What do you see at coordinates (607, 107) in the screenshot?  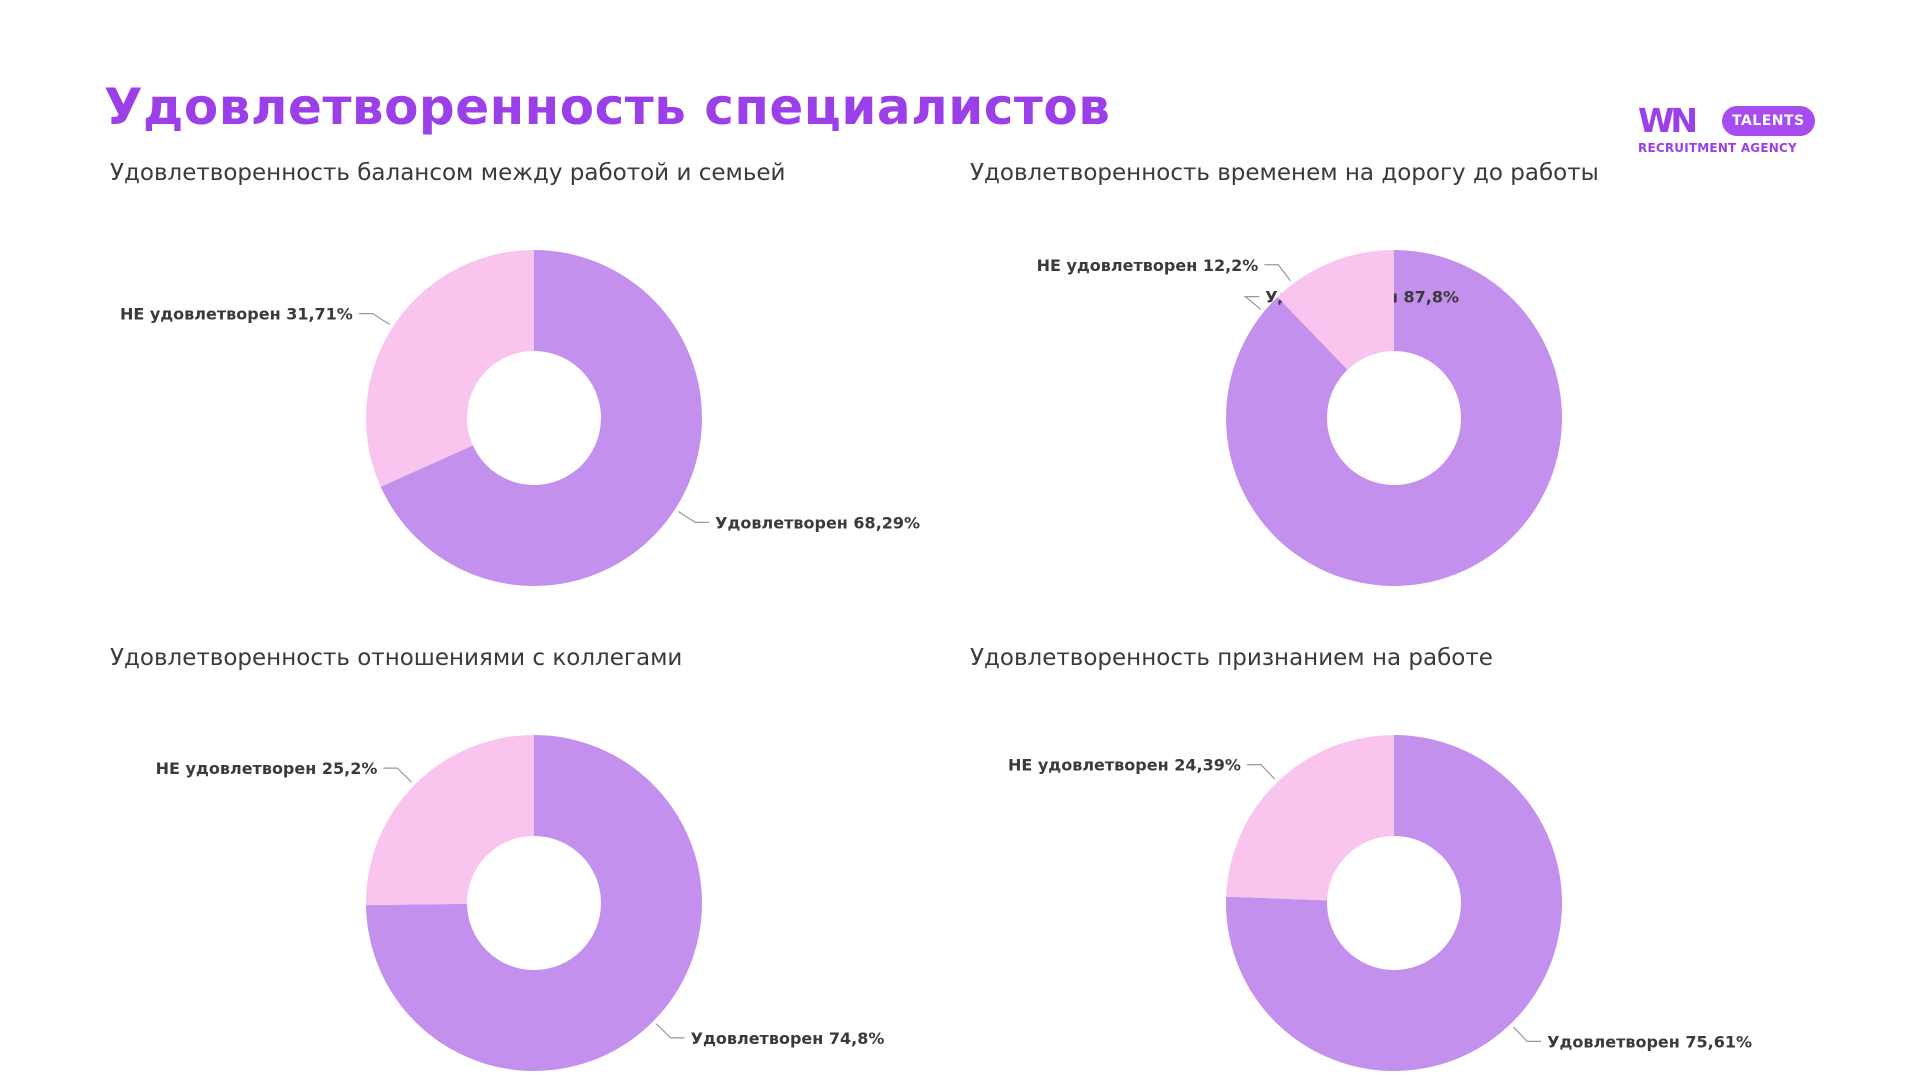 I see `page-title: Удовлетворенность специалистов` at bounding box center [607, 107].